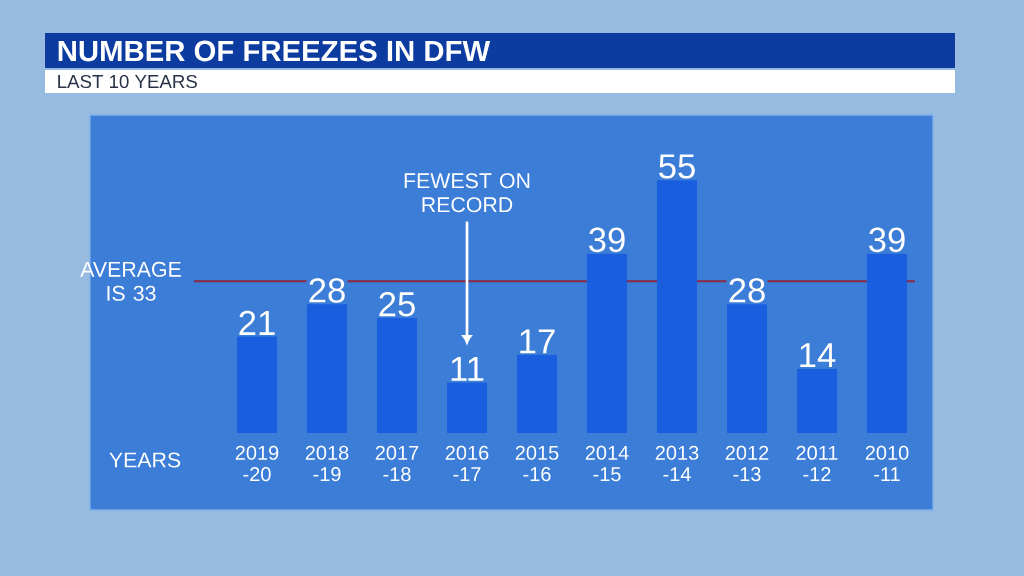 The height and width of the screenshot is (576, 1024). I want to click on data-label: 11, so click(467, 368).